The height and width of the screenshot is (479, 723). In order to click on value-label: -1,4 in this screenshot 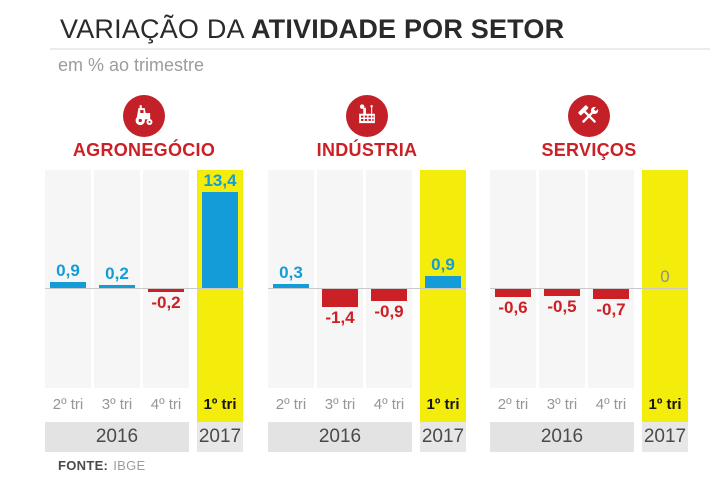, I will do `click(340, 317)`.